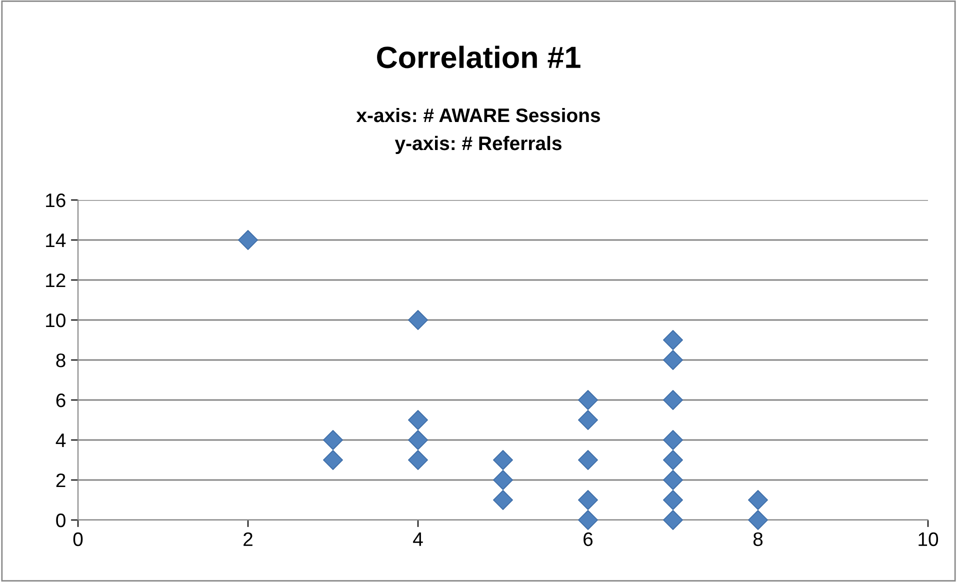 Image resolution: width=957 pixels, height=582 pixels. I want to click on y-tick-label: 14, so click(56, 241).